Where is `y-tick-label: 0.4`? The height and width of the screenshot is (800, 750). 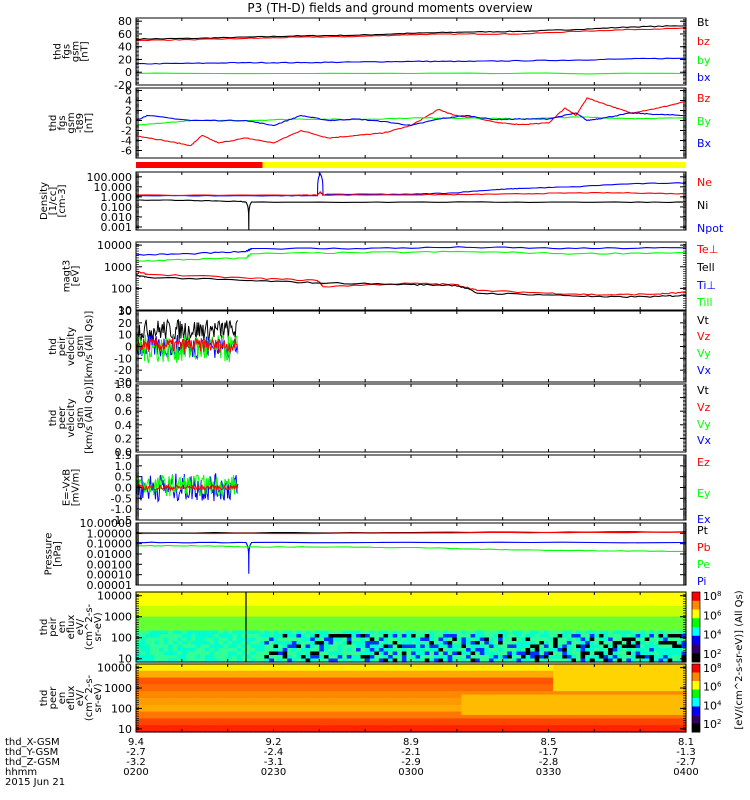 y-tick-label: 0.4 is located at coordinates (124, 425).